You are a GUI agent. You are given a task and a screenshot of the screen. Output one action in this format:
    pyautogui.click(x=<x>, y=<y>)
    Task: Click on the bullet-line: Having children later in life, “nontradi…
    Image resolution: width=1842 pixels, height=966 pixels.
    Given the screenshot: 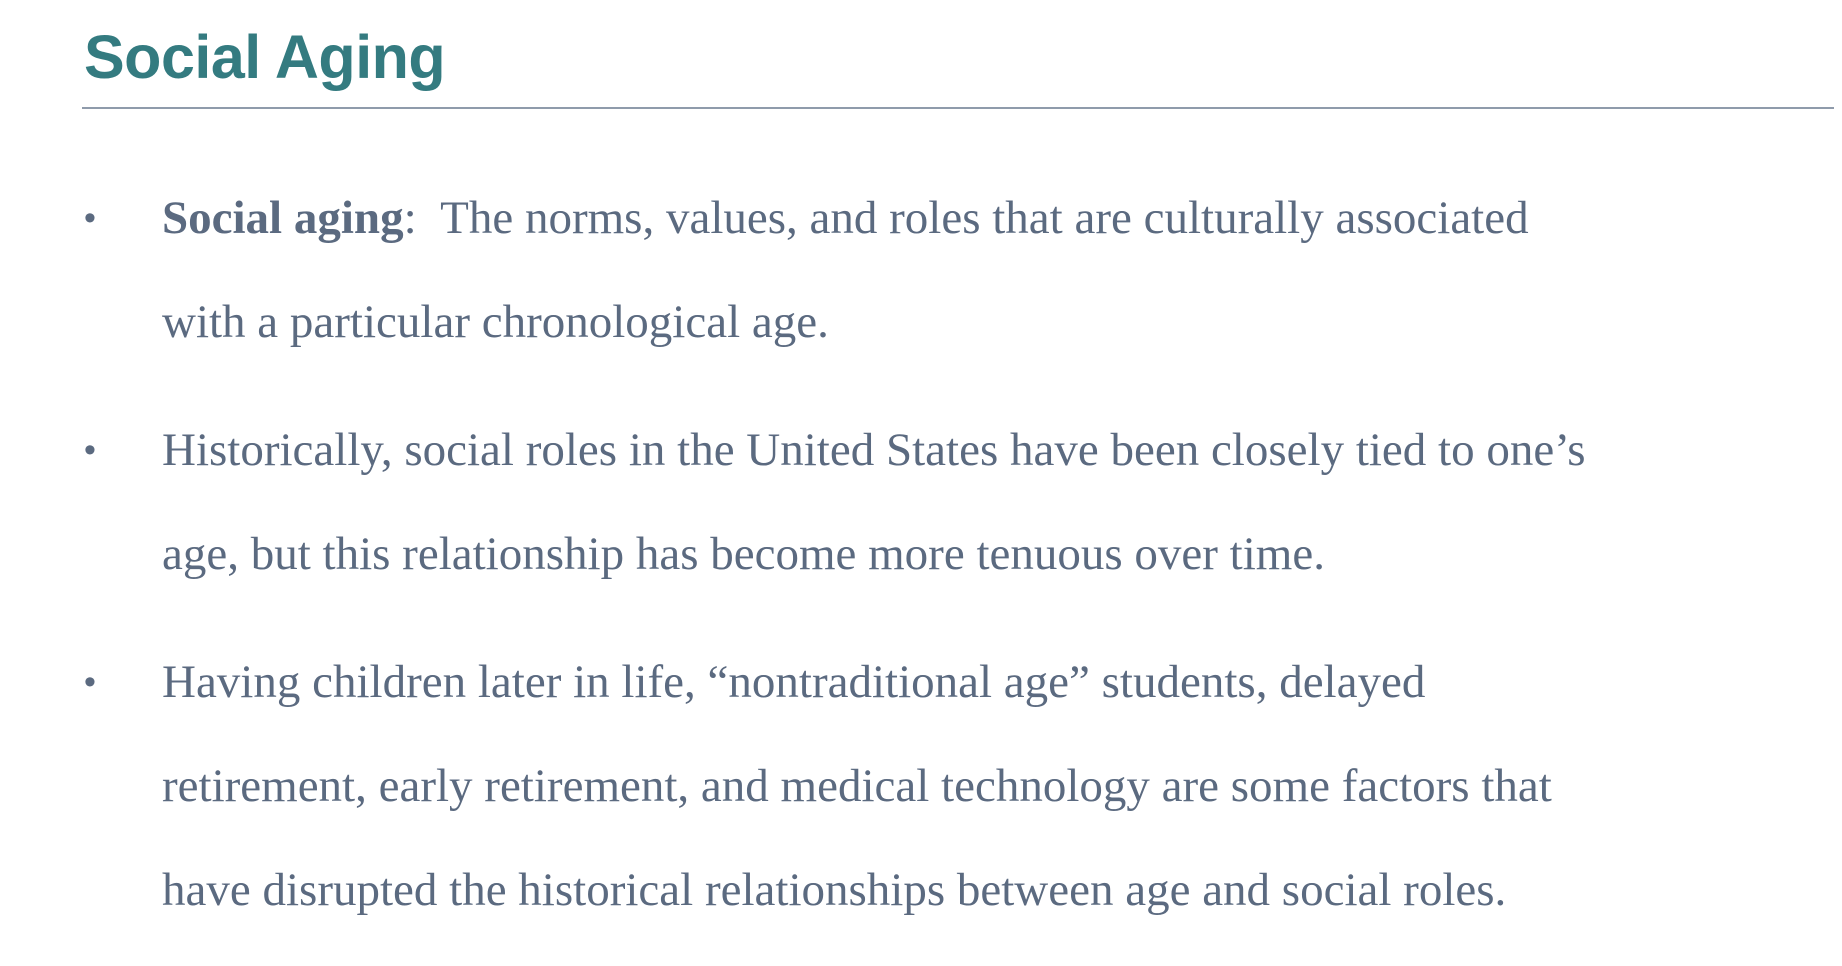 What is the action you would take?
    pyautogui.click(x=794, y=682)
    